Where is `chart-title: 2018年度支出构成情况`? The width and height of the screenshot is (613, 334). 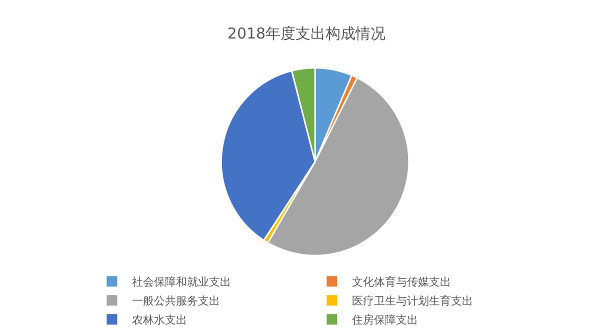
chart-title: 2018年度支出构成情况 is located at coordinates (306, 33).